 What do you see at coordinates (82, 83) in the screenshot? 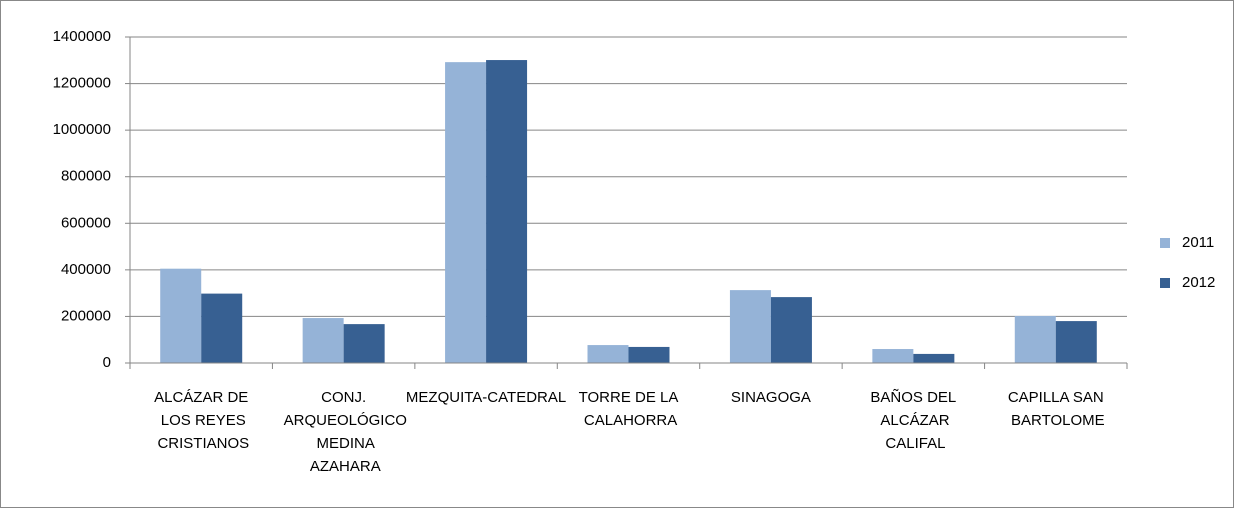
I see `y-tick-label: 1200000` at bounding box center [82, 83].